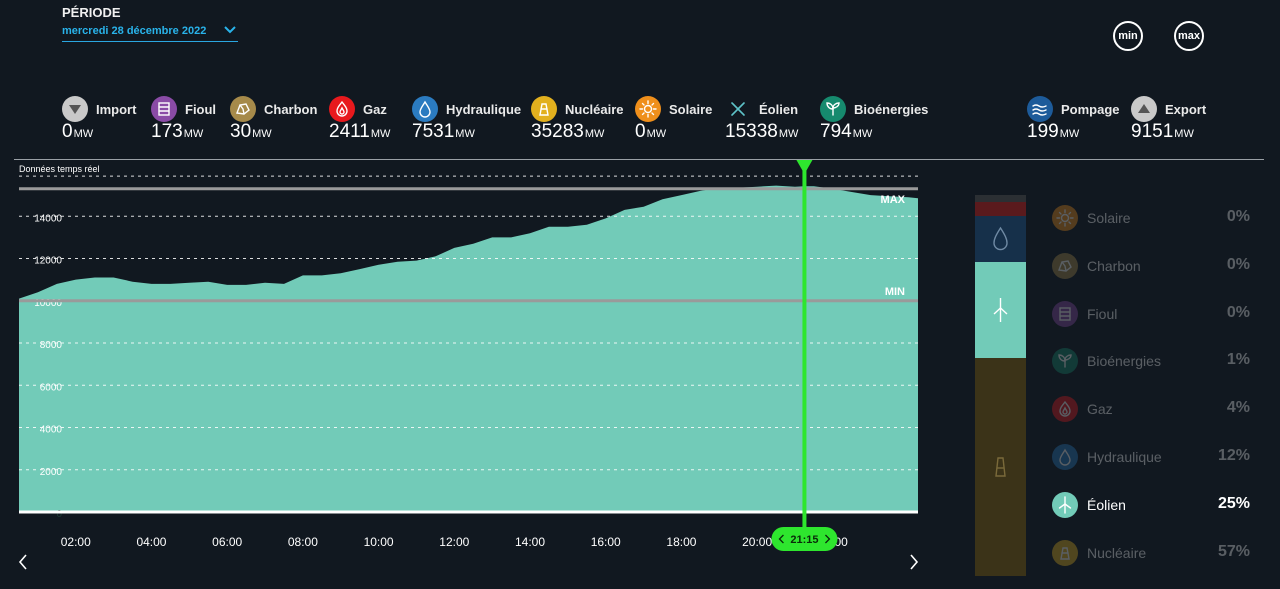 This screenshot has width=1280, height=589. Describe the element at coordinates (1233, 503) in the screenshot. I see `legend-percent: 25%` at that location.